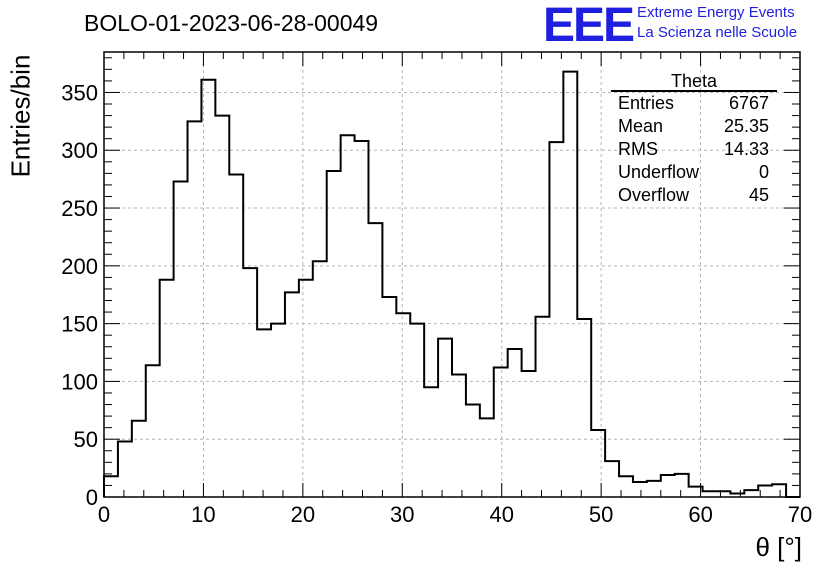 Image resolution: width=836 pixels, height=572 pixels. What do you see at coordinates (92, 497) in the screenshot?
I see `y-tick-label: 0` at bounding box center [92, 497].